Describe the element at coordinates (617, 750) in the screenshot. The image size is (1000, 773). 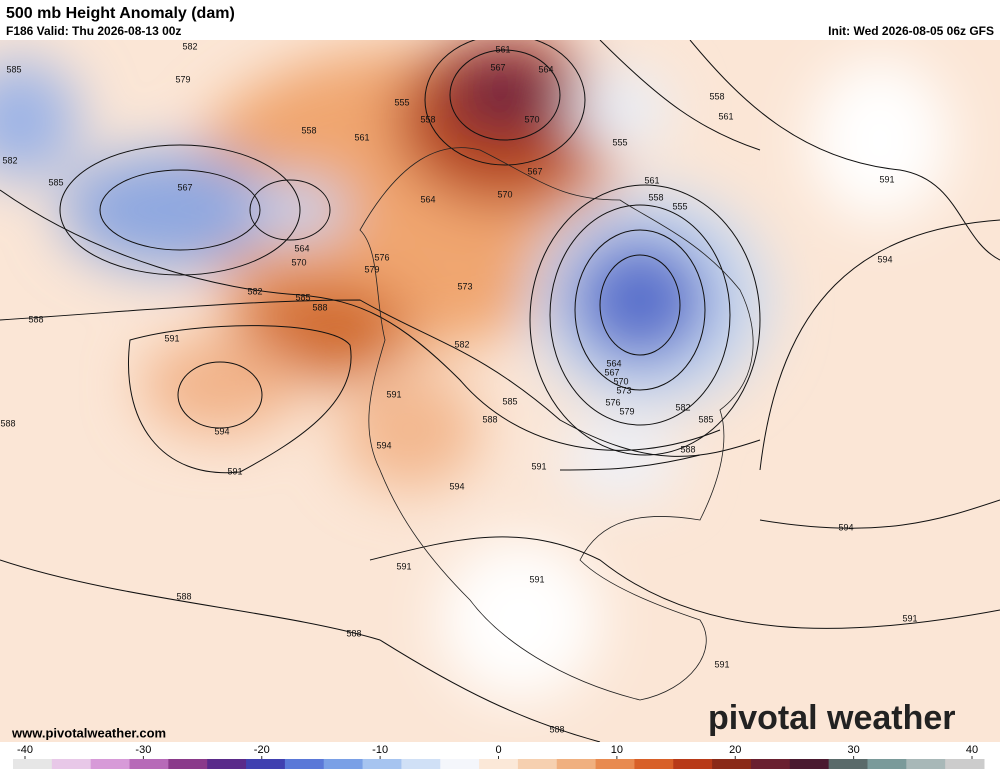
I see `colorbar-tick-label: 10` at that location.